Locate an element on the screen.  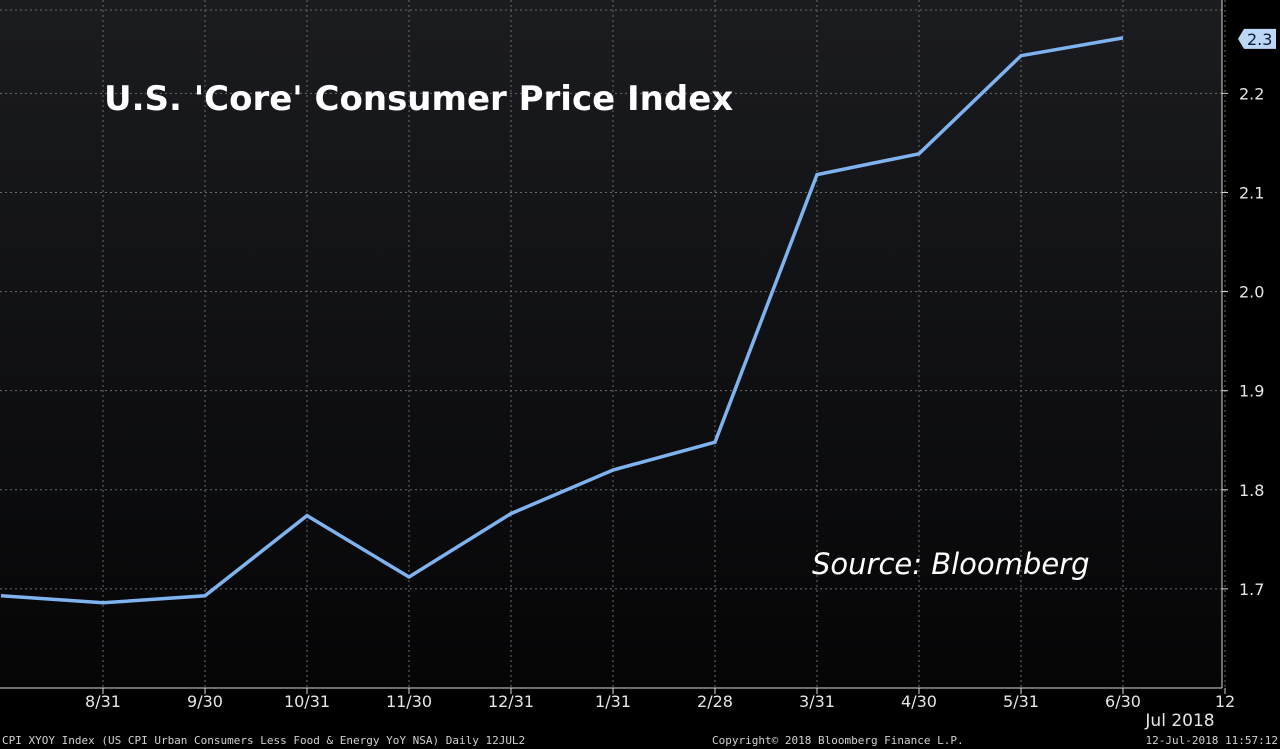
last-value-box is located at coordinates (1257, 38).